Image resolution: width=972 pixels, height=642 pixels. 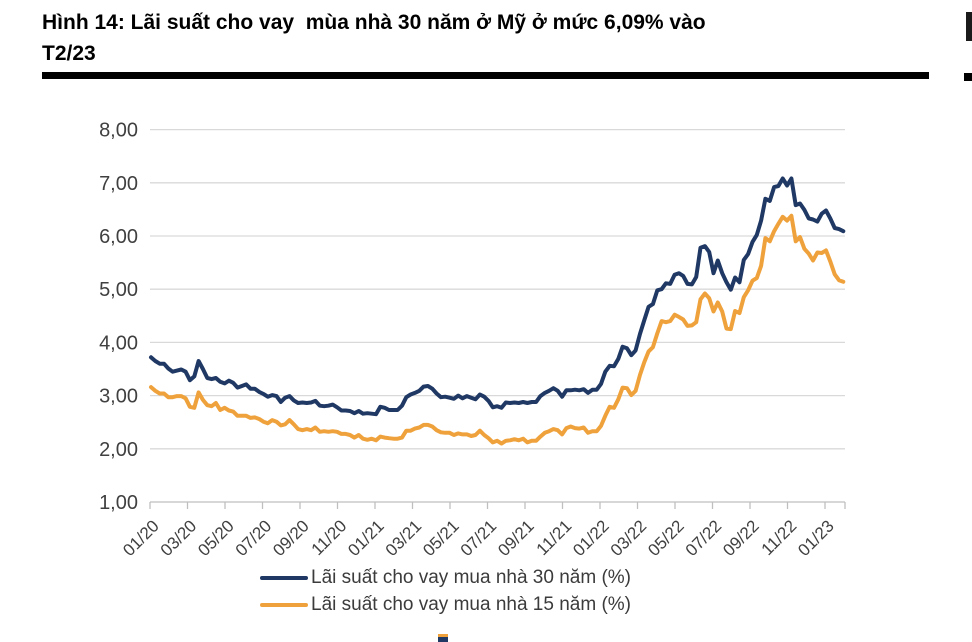 I want to click on svg-text: 05/21, so click(x=441, y=538).